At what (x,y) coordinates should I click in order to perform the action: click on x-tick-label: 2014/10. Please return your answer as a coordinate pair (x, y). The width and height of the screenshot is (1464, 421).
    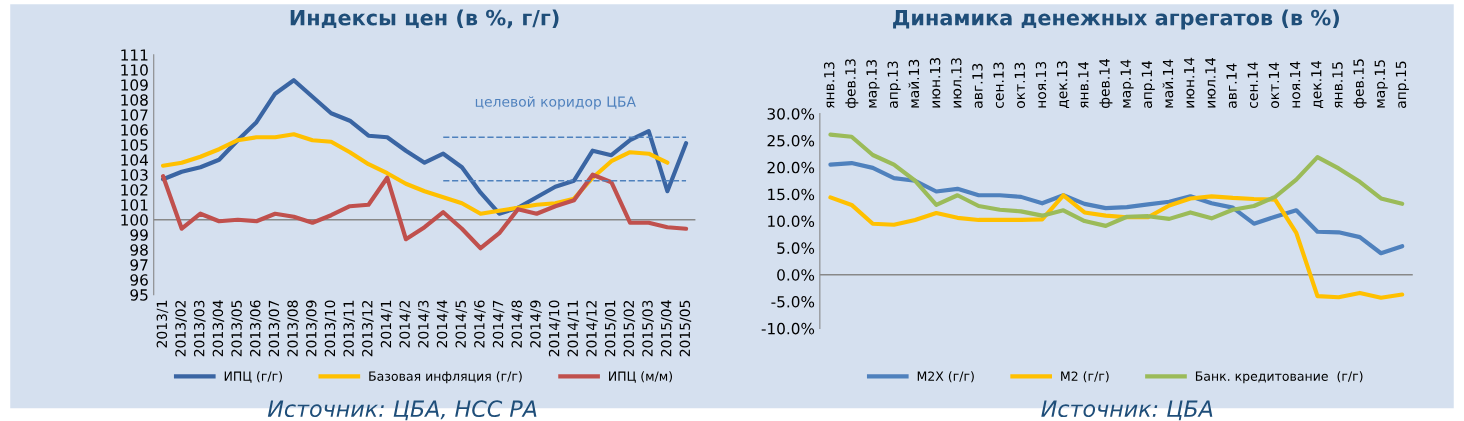
    Looking at the image, I should click on (554, 328).